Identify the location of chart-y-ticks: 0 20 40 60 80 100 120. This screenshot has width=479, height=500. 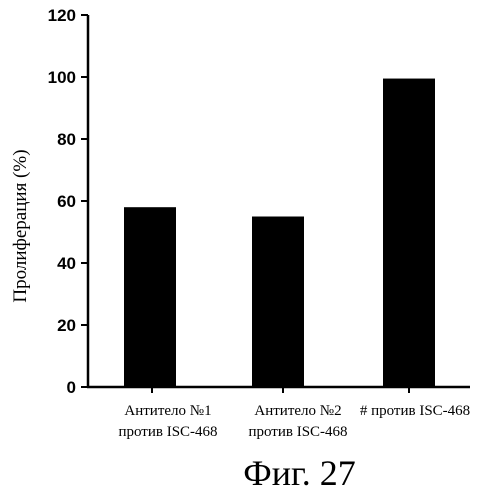
(68, 201).